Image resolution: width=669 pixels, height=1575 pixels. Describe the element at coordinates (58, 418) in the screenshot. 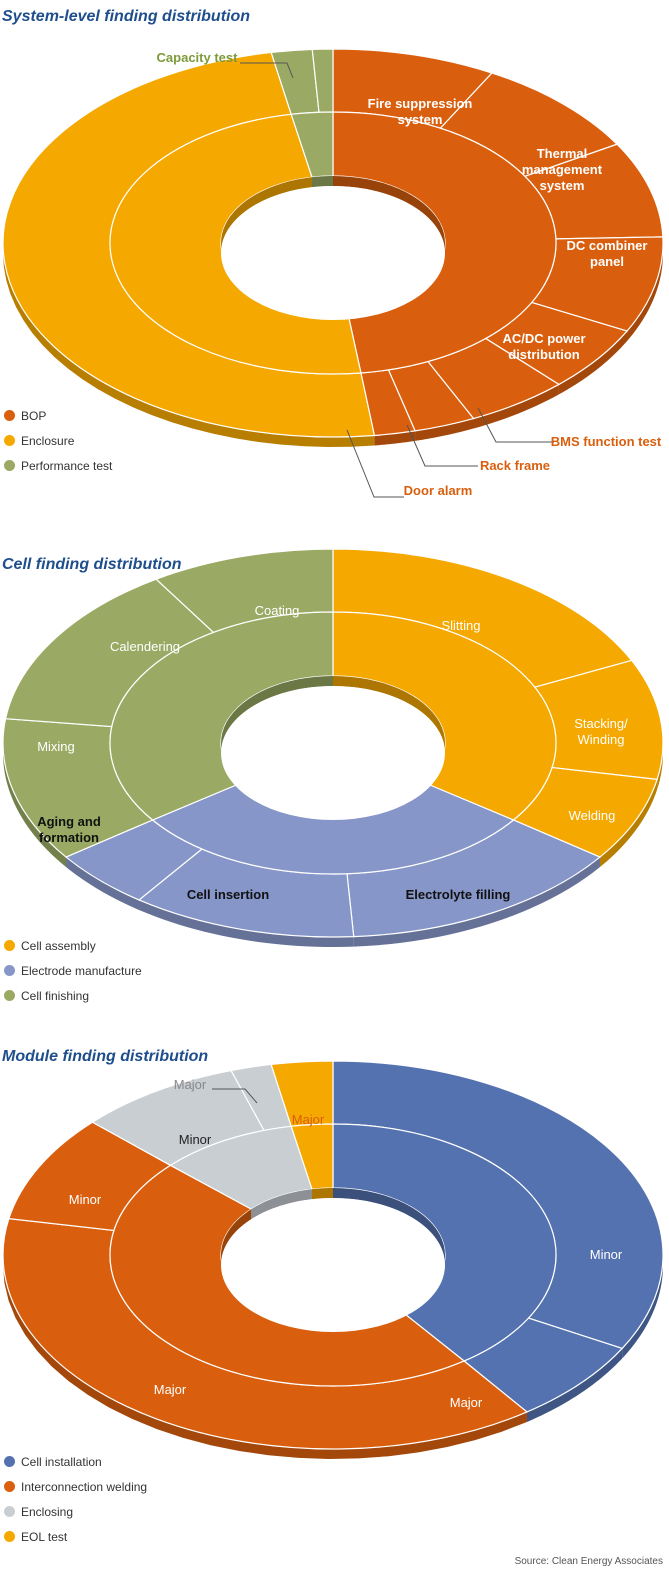

I see `legend-item-bop: BOP` at that location.